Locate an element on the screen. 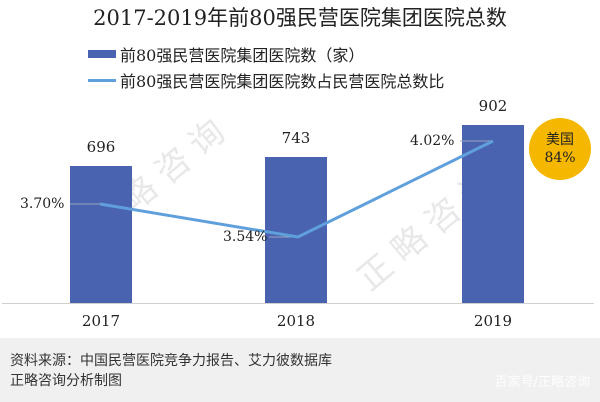 This screenshot has width=600, height=402. legend-label: 前80强民营医院集团医院数（家） is located at coordinates (242, 55).